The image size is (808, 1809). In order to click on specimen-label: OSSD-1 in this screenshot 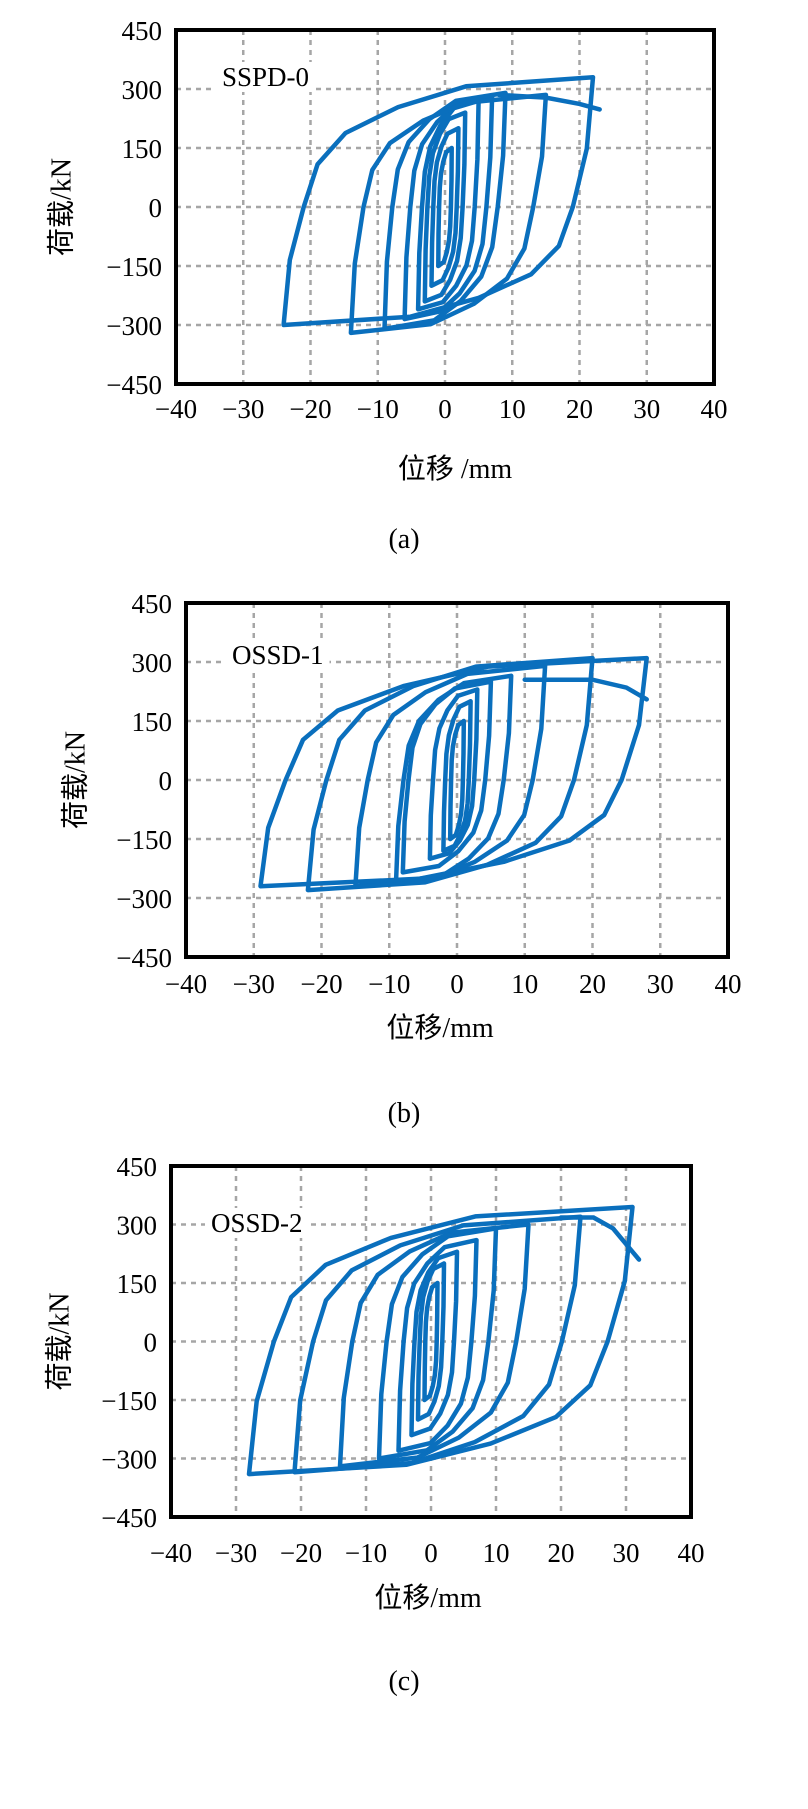, I will do `click(278, 655)`.